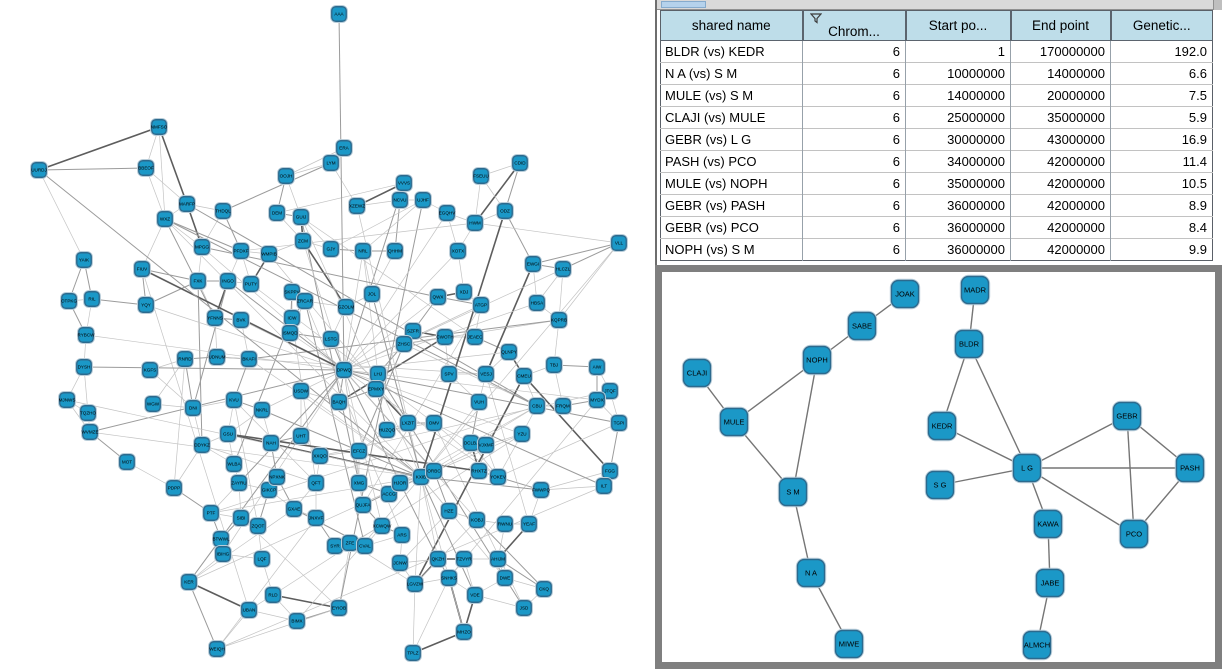 This screenshot has height=669, width=1222. What do you see at coordinates (404, 183) in the screenshot?
I see `network-node: VVVS` at bounding box center [404, 183].